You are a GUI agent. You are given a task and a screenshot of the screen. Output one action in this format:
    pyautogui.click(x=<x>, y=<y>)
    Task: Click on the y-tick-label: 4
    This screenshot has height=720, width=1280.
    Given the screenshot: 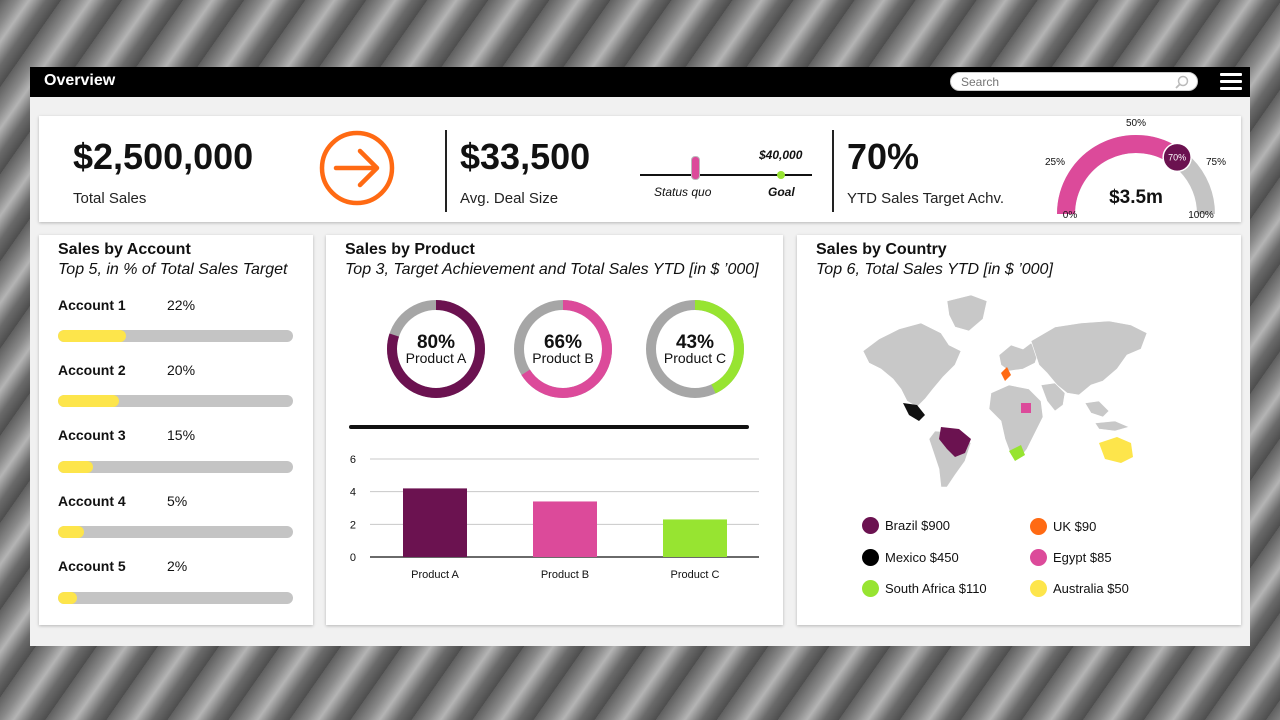 What is the action you would take?
    pyautogui.click(x=353, y=493)
    